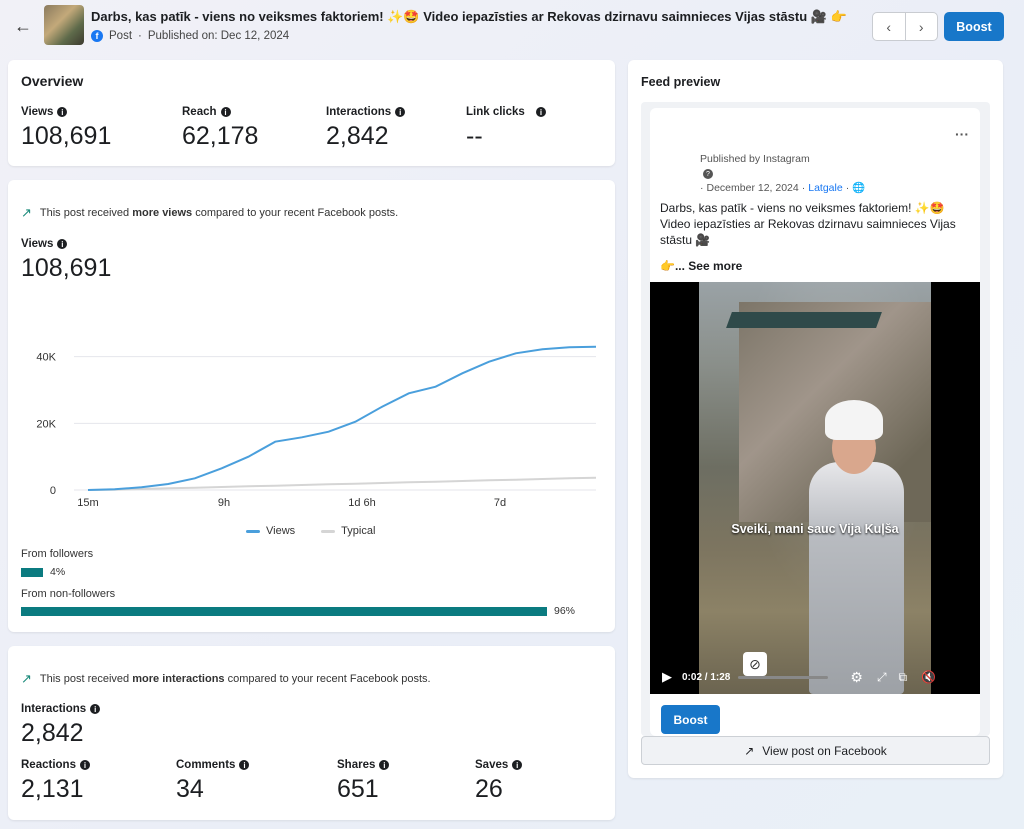 The height and width of the screenshot is (829, 1024). I want to click on y-tick-label: 40K, so click(46, 358).